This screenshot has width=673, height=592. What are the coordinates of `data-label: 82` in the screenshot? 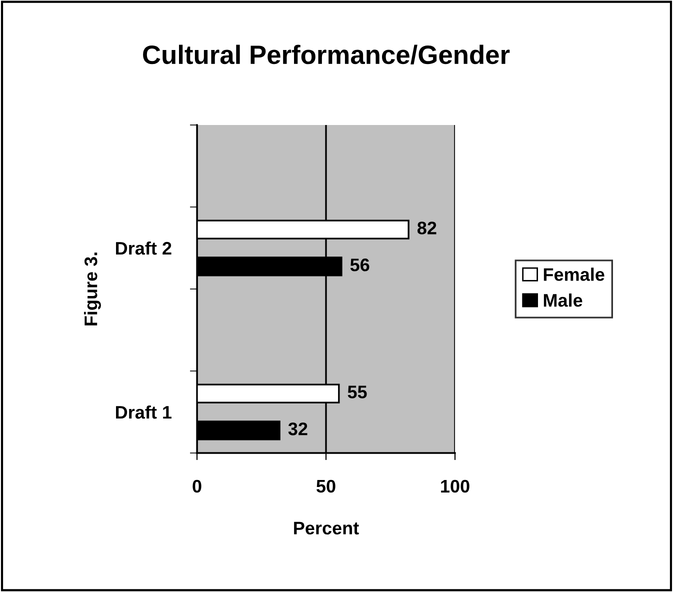 It's located at (426, 228).